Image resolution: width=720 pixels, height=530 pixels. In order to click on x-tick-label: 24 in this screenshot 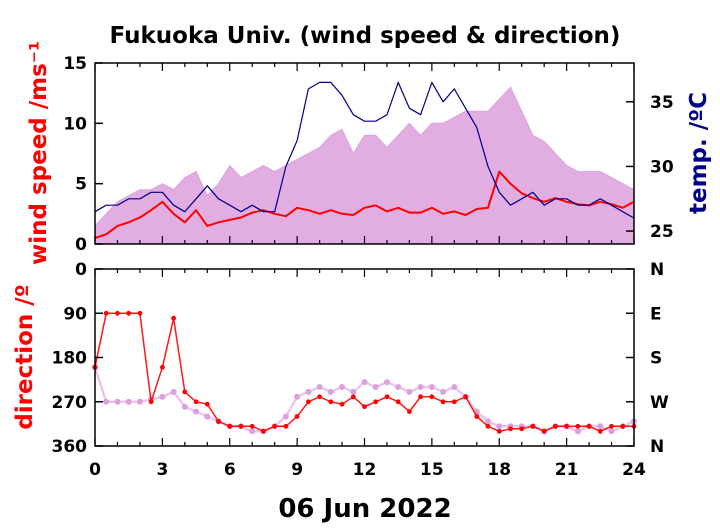, I will do `click(634, 470)`.